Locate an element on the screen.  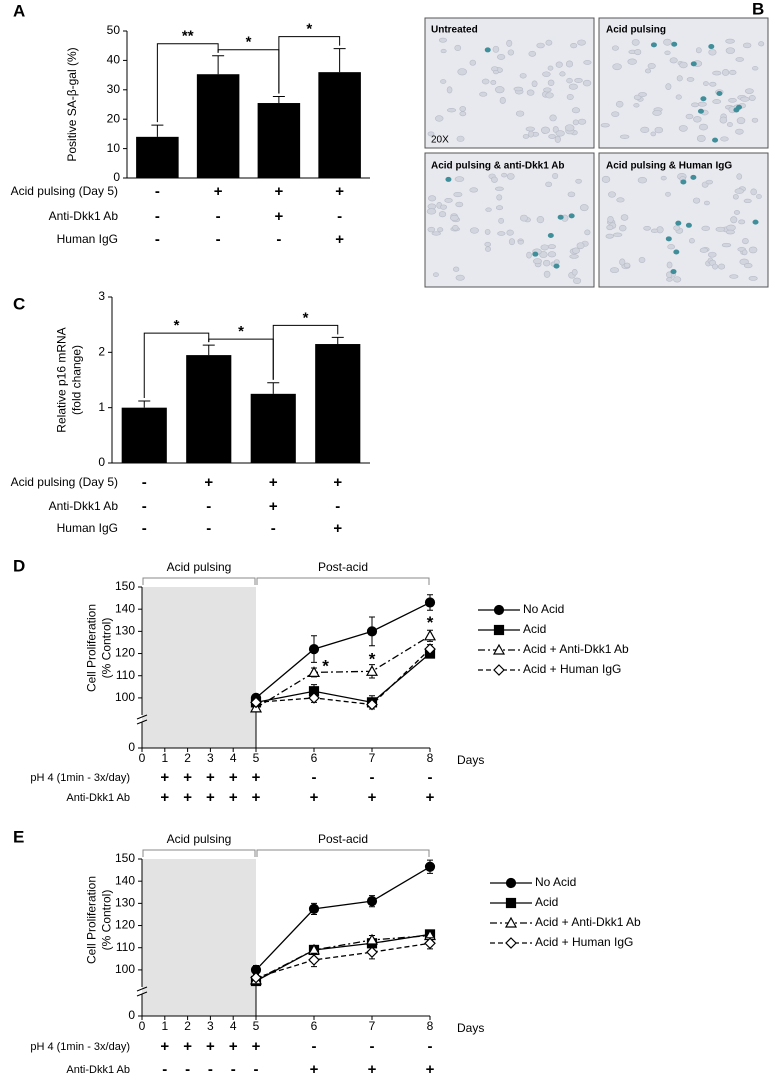
annotation: * is located at coordinates (325, 665).